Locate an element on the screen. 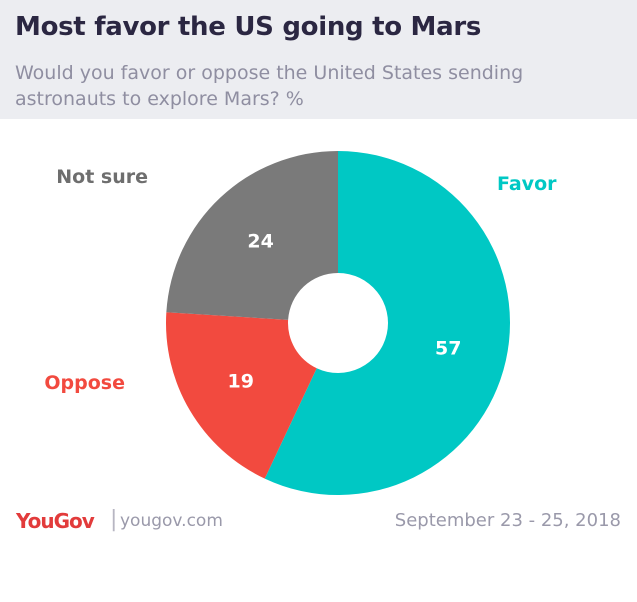 The width and height of the screenshot is (637, 602). value-label-oppose: 19 is located at coordinates (241, 382).